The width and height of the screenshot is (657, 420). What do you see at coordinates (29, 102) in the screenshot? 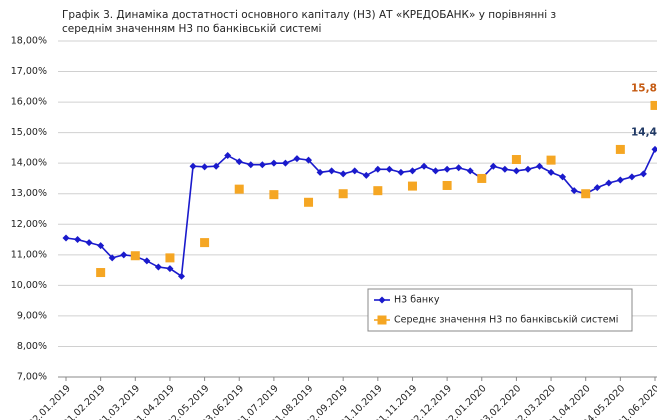
I see `y-tick-label: 16,00%` at bounding box center [29, 102].